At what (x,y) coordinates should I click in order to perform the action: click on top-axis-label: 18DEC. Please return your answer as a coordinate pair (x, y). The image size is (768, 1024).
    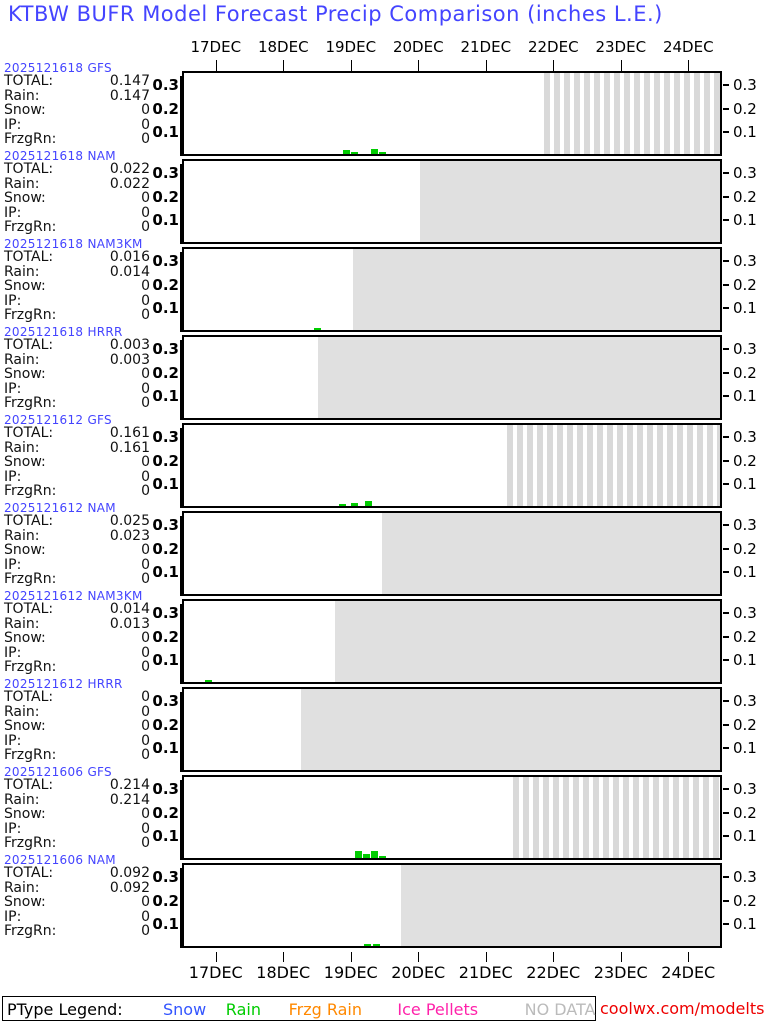
    Looking at the image, I should click on (283, 47).